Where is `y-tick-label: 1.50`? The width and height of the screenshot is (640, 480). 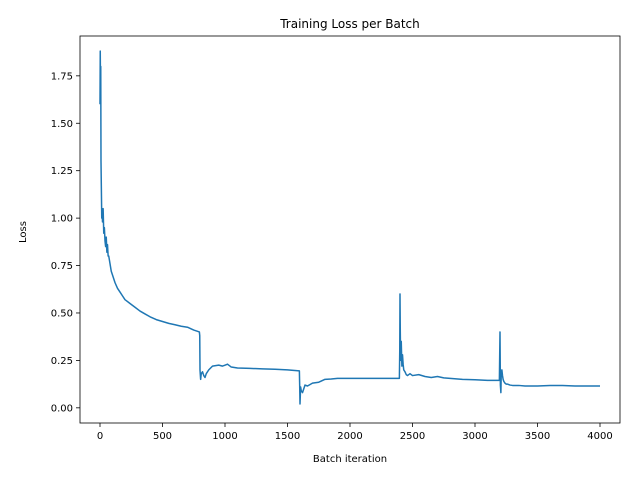 y-tick-label: 1.50 is located at coordinates (62, 124).